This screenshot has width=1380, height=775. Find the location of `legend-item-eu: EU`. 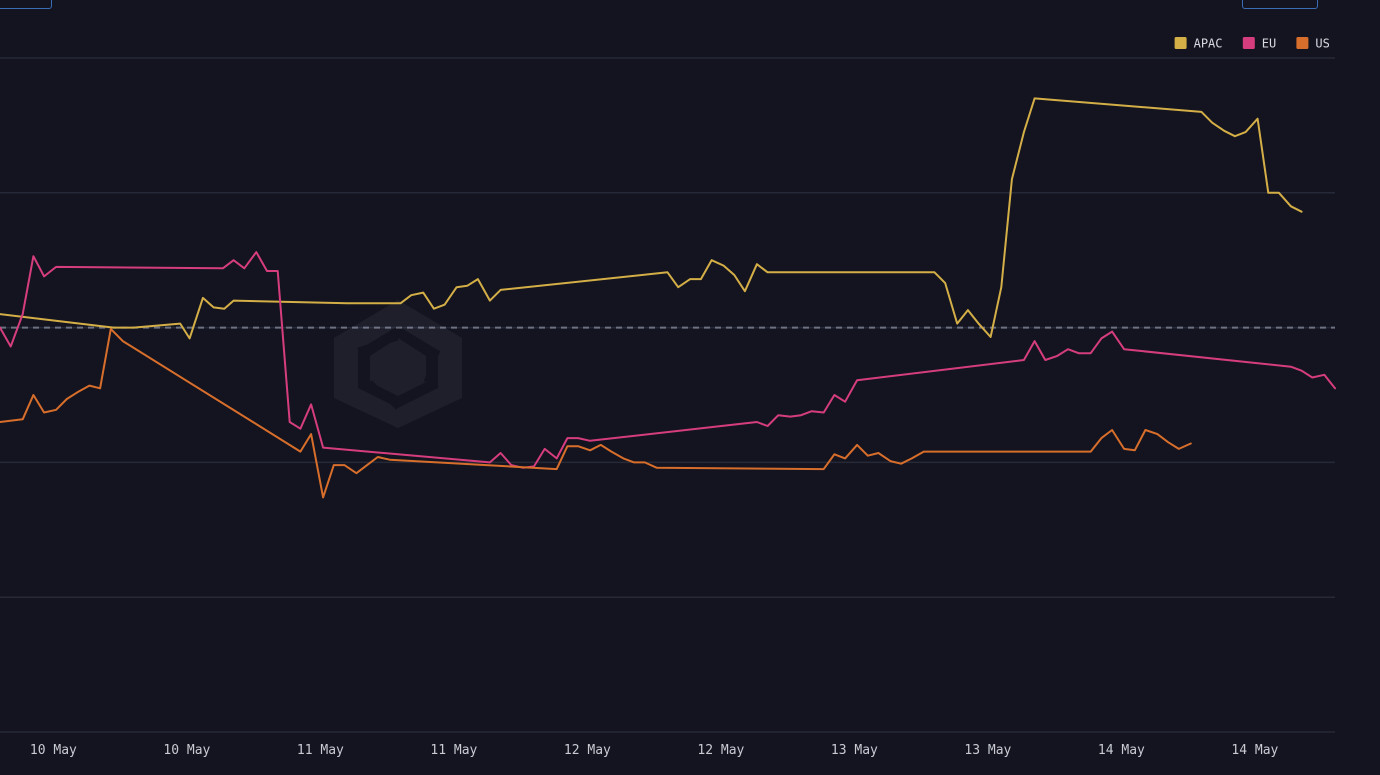

legend-item-eu: EU is located at coordinates (1259, 44).